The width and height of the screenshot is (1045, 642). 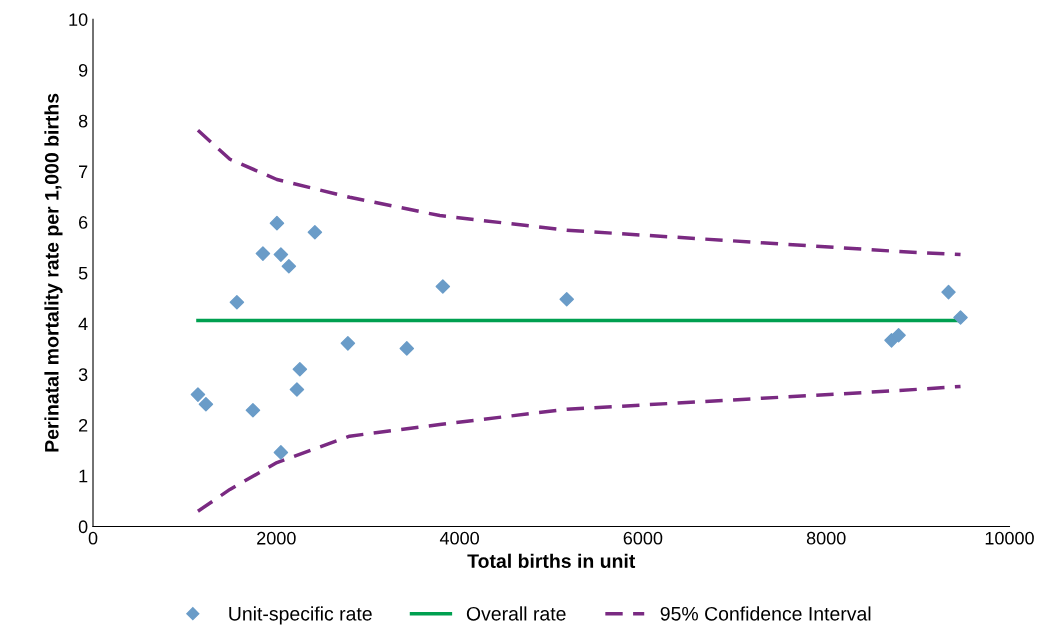 I want to click on x-tick-label: 10000, so click(x=1009, y=538).